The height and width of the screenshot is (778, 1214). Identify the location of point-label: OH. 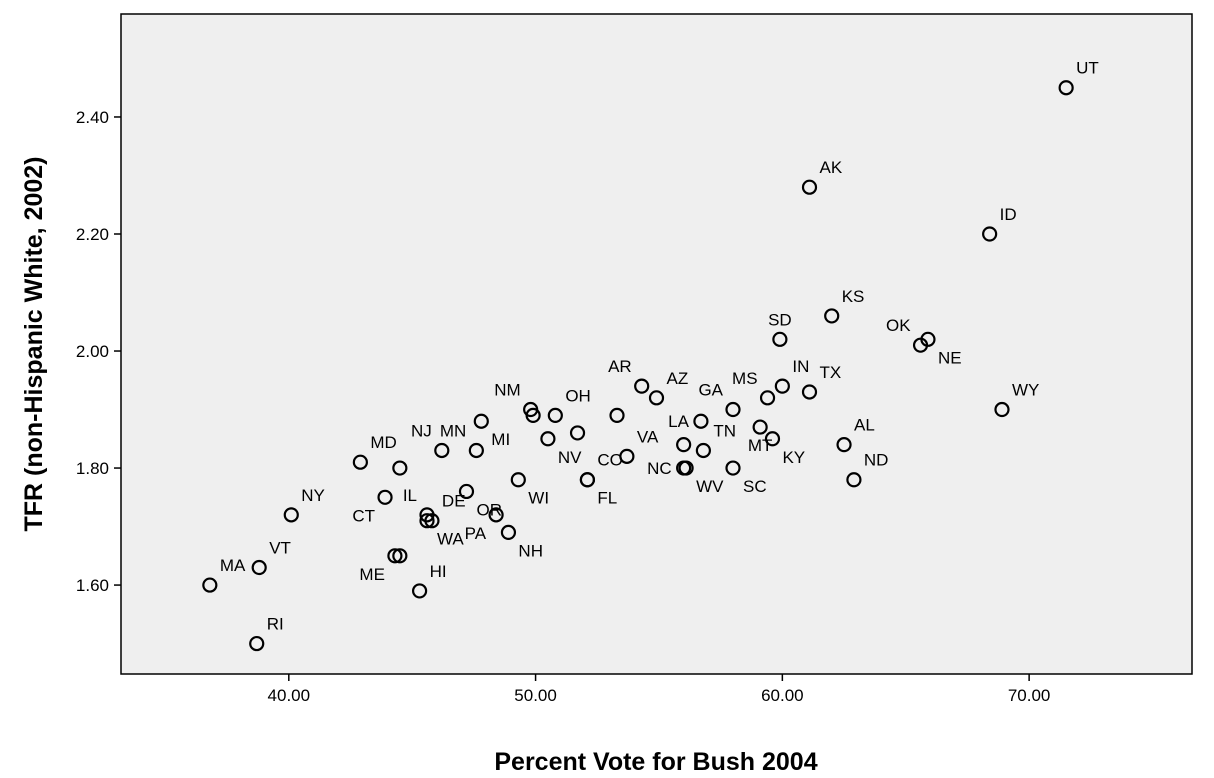
(578, 395).